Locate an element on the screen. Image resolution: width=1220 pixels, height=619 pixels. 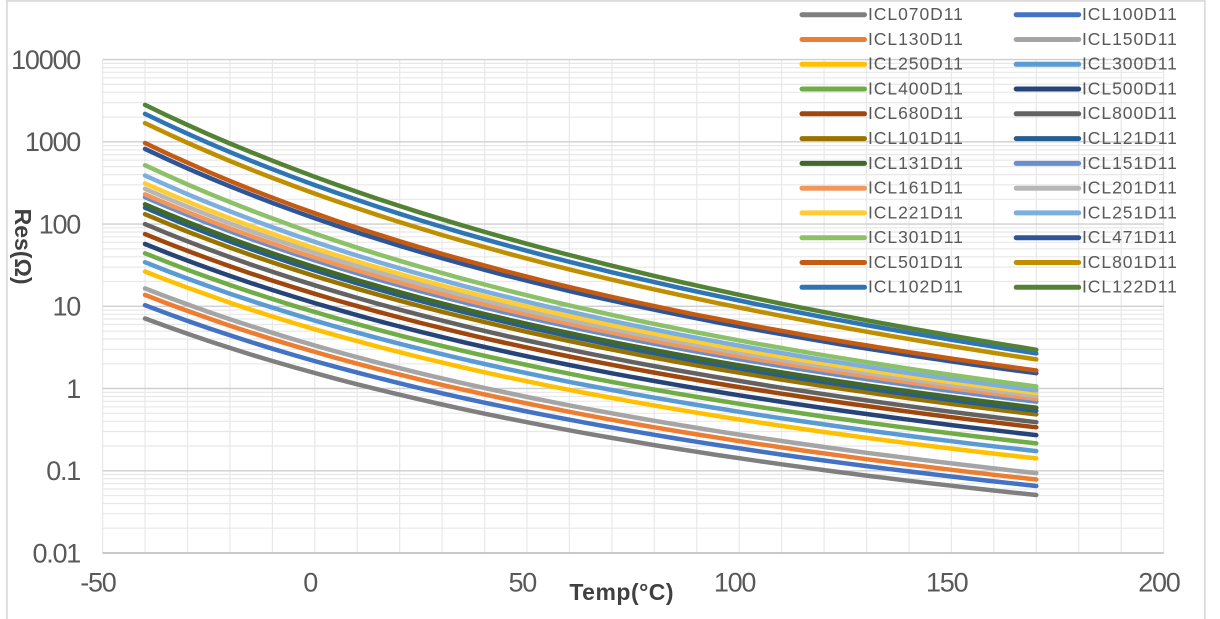
svg-text: ICL151D11 is located at coordinates (1130, 163).